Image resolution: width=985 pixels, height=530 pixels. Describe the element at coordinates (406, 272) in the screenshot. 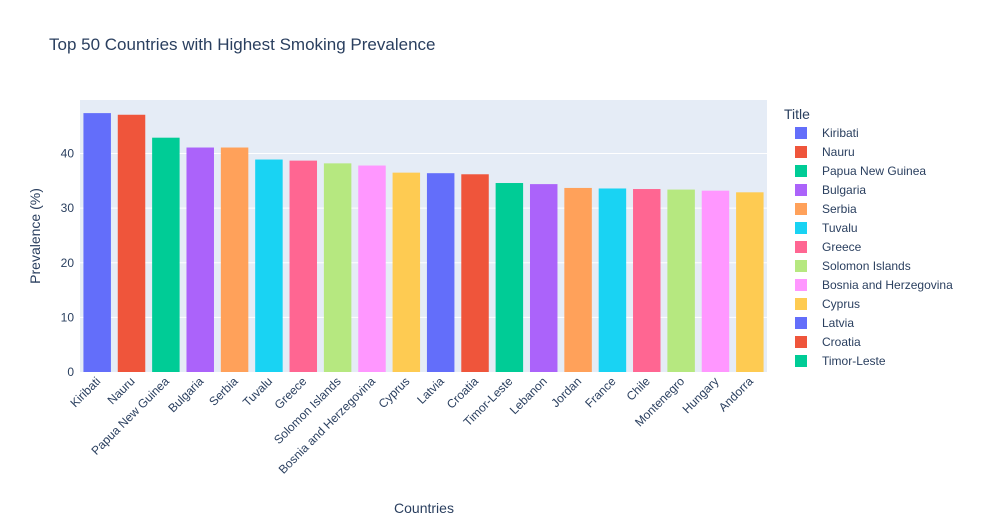

I see `bar-cyprus` at that location.